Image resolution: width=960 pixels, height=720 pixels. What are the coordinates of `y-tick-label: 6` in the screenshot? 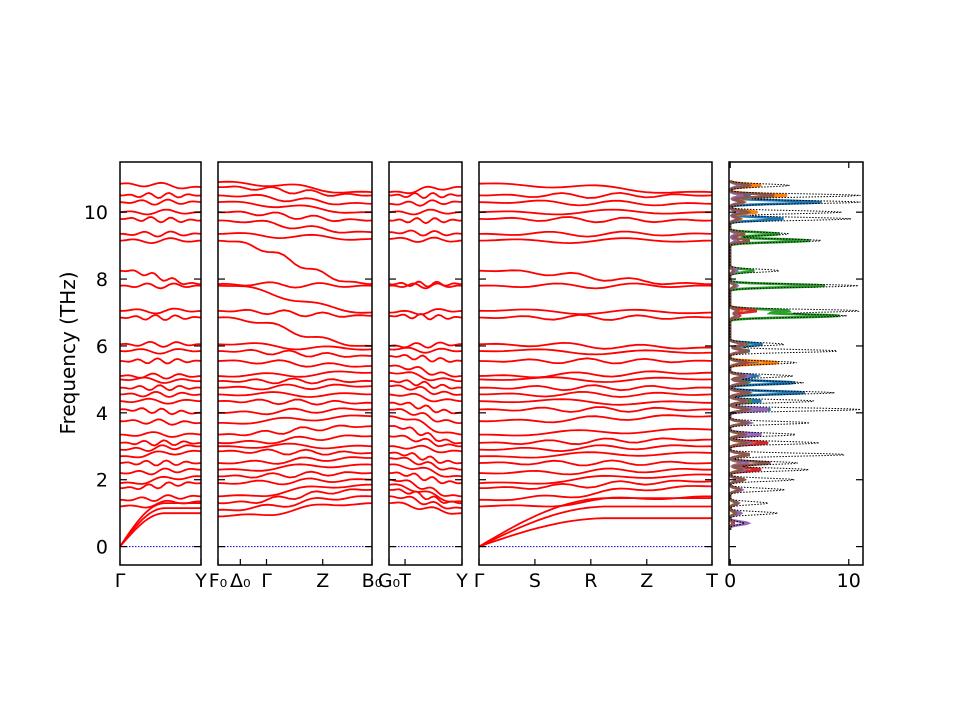 It's located at (102, 347).